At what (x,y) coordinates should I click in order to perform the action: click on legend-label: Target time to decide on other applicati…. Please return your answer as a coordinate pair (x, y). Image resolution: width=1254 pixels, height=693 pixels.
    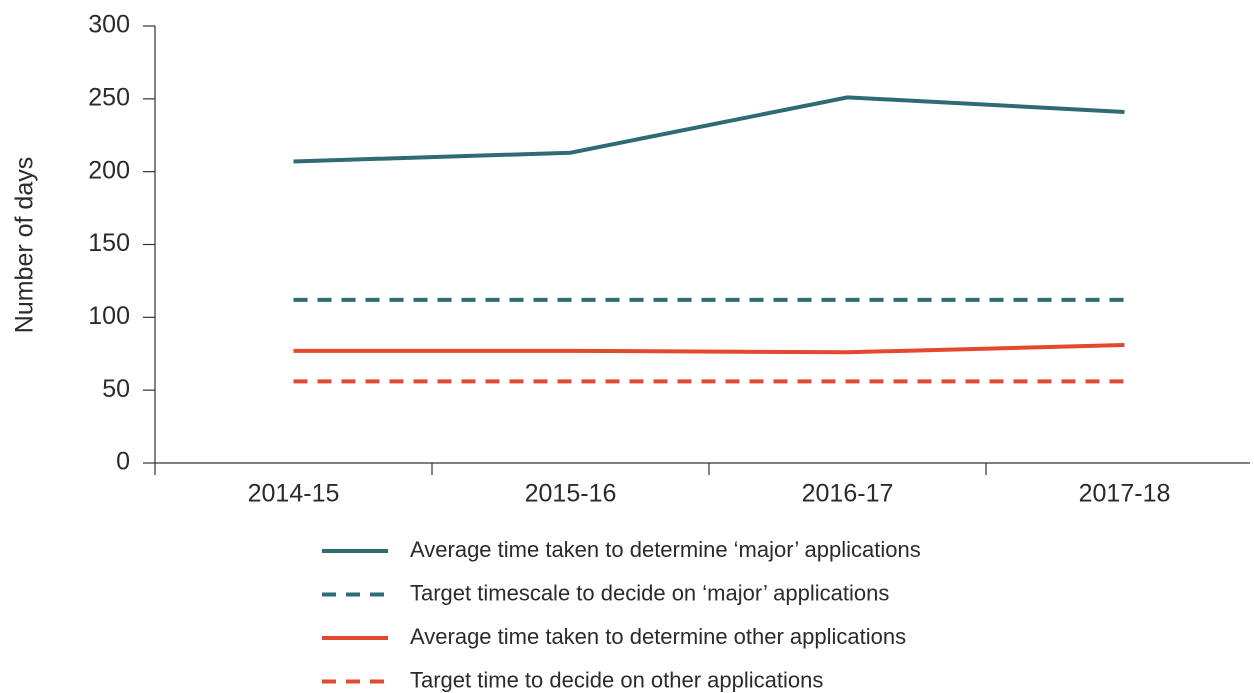
    Looking at the image, I should click on (616, 679).